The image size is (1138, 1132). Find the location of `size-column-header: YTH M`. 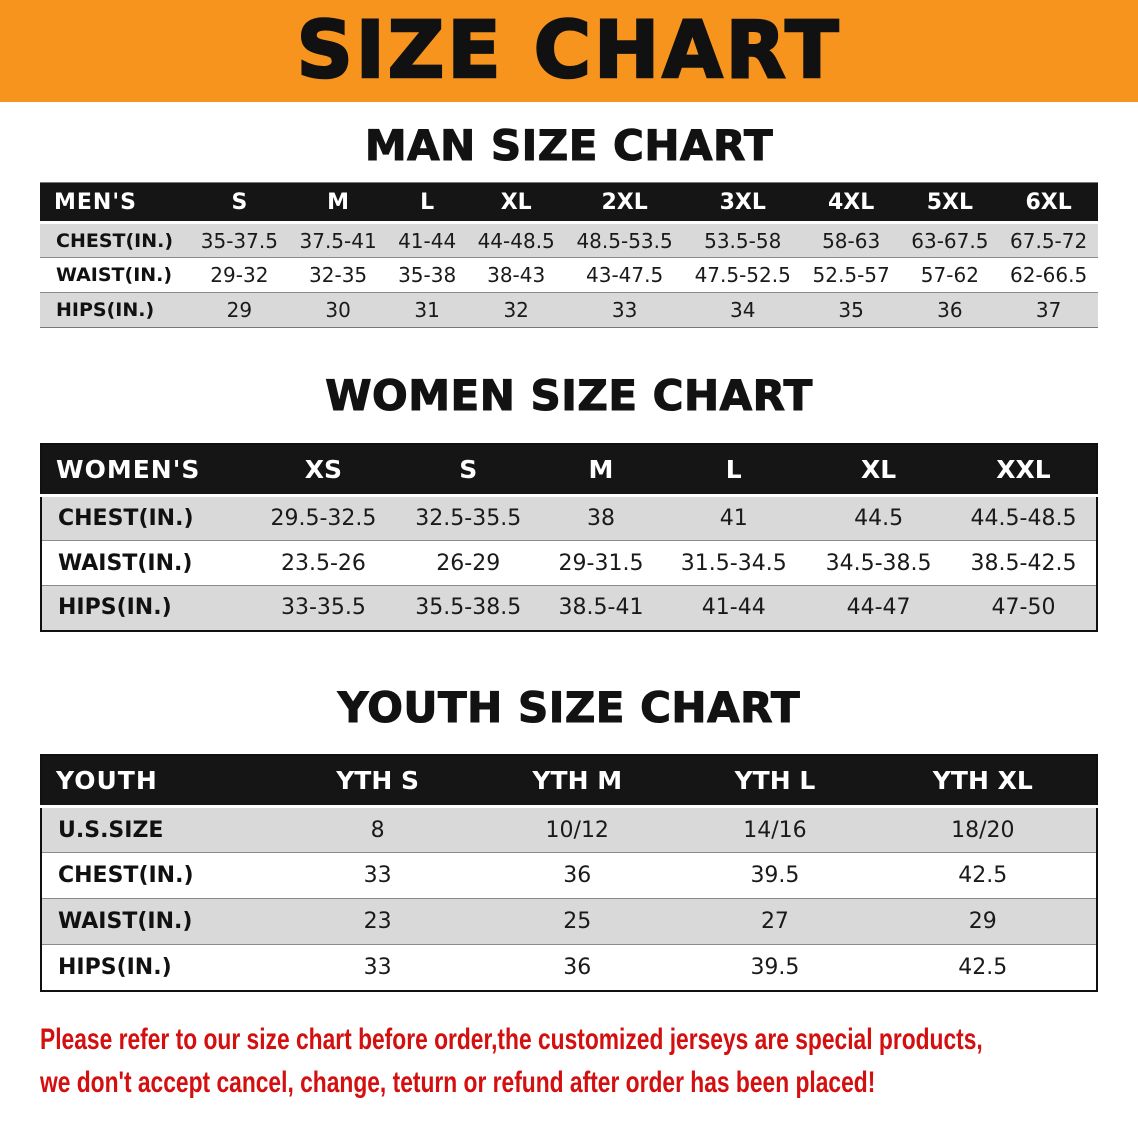

size-column-header: YTH M is located at coordinates (577, 781).